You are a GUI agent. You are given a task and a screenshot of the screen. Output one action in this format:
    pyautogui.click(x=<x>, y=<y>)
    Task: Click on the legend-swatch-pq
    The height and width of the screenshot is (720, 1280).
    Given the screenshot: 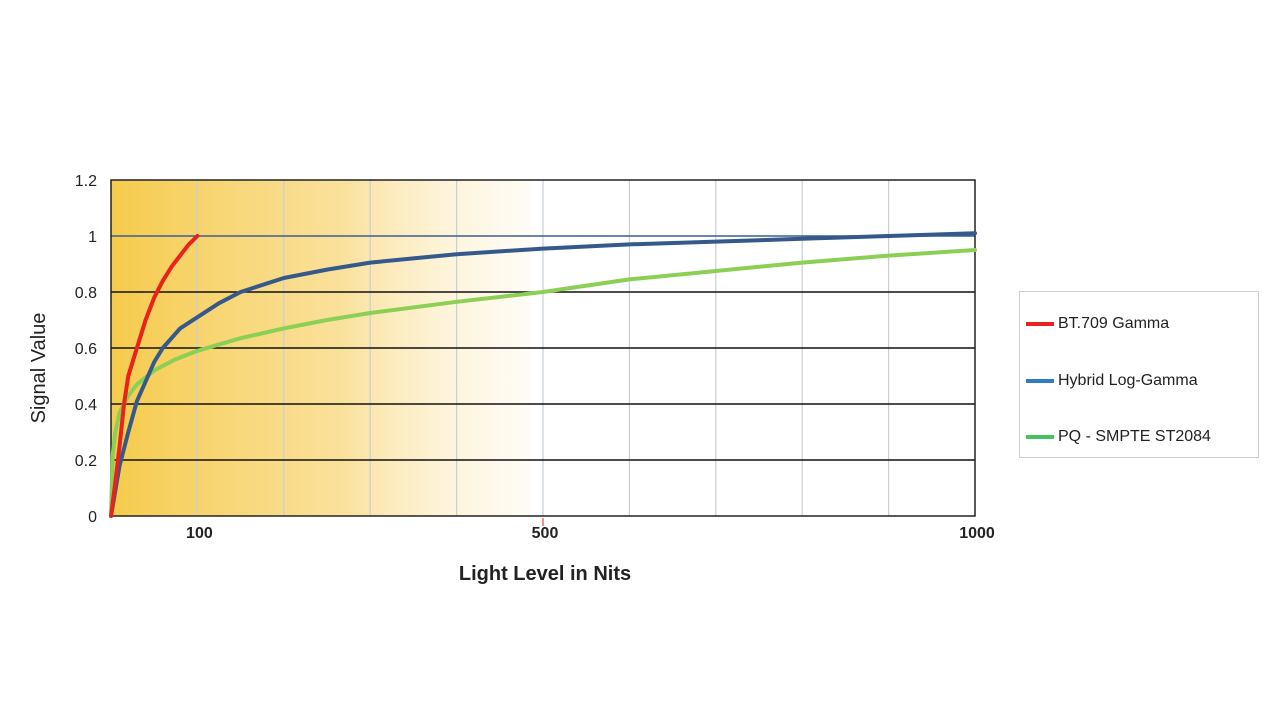 What is the action you would take?
    pyautogui.click(x=1040, y=437)
    